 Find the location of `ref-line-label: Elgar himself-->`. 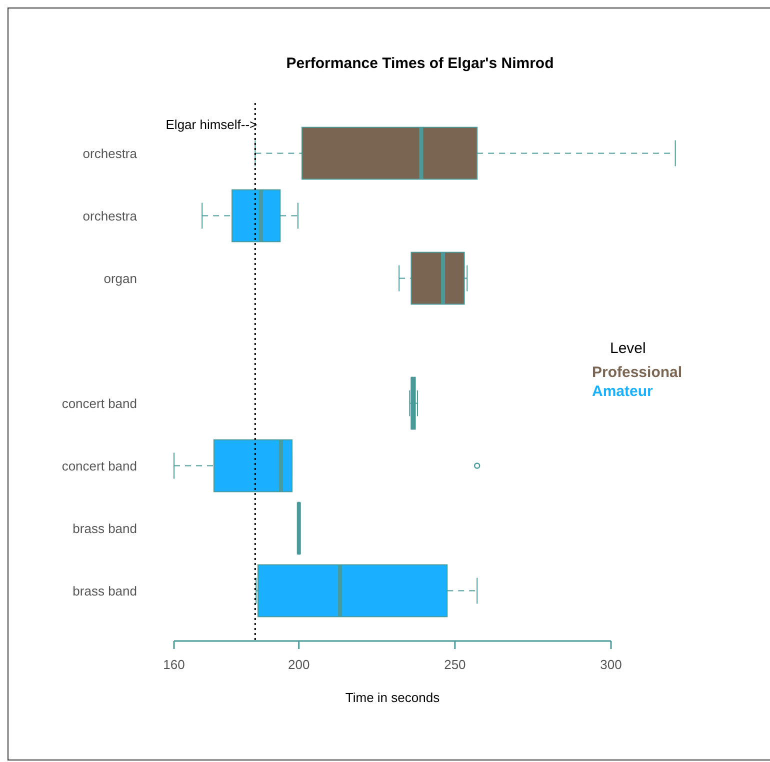

ref-line-label: Elgar himself--> is located at coordinates (212, 124).